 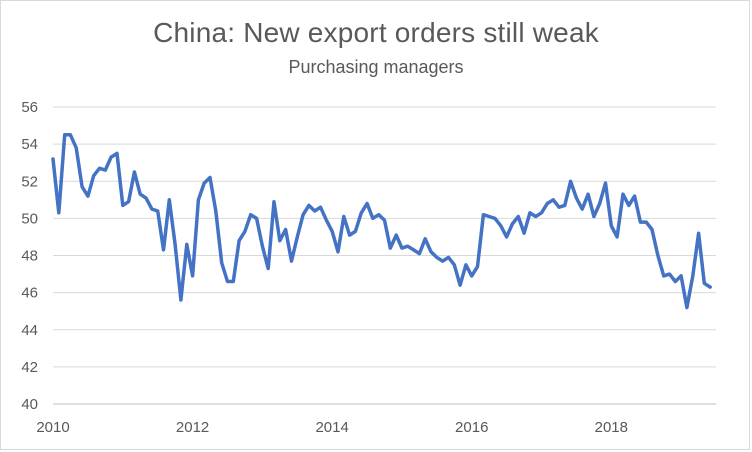 What do you see at coordinates (52, 427) in the screenshot?
I see `x-tick-label-2010: 2010` at bounding box center [52, 427].